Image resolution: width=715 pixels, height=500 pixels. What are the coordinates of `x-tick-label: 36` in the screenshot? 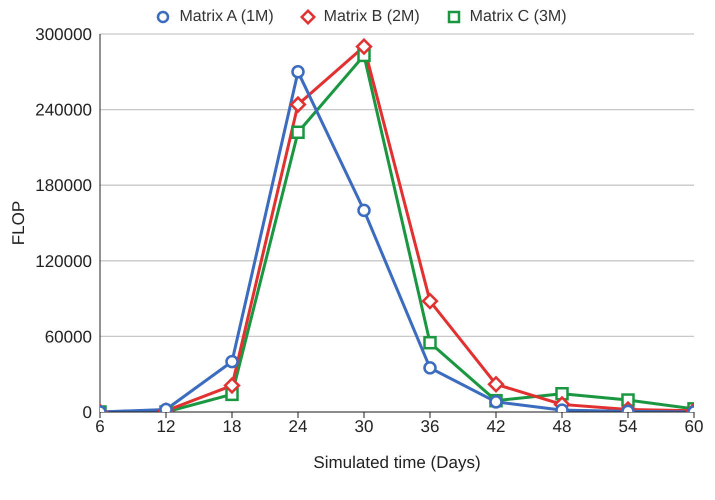 It's located at (430, 426).